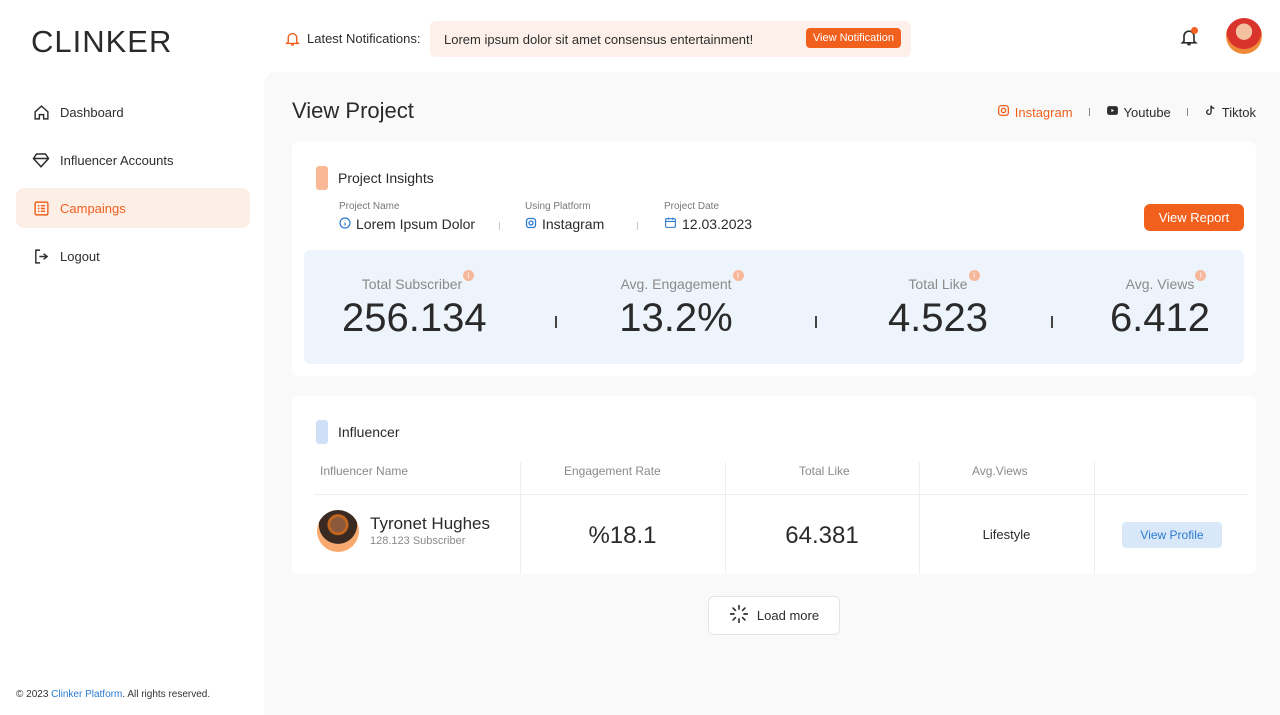 The image size is (1280, 715). I want to click on page-title: View Project, so click(353, 110).